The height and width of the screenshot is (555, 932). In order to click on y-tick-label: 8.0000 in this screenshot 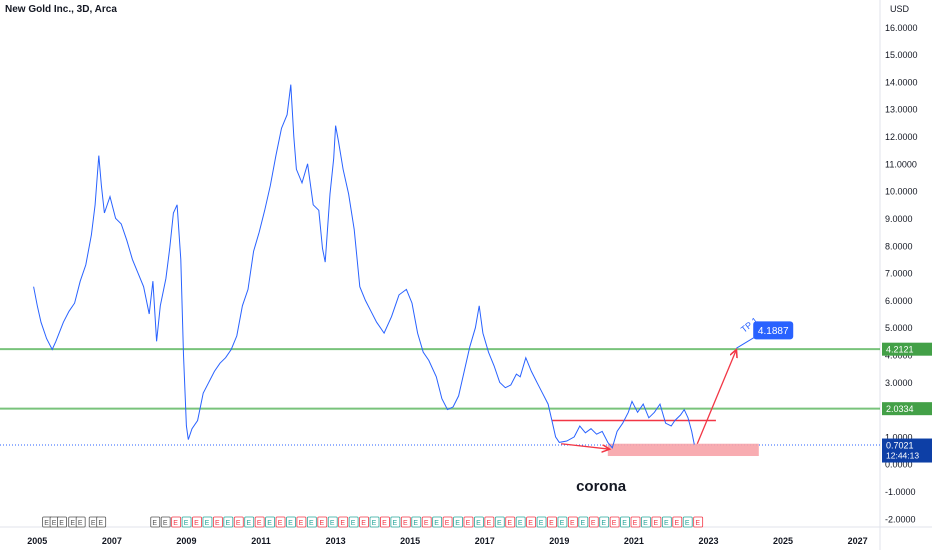, I will do `click(899, 246)`.